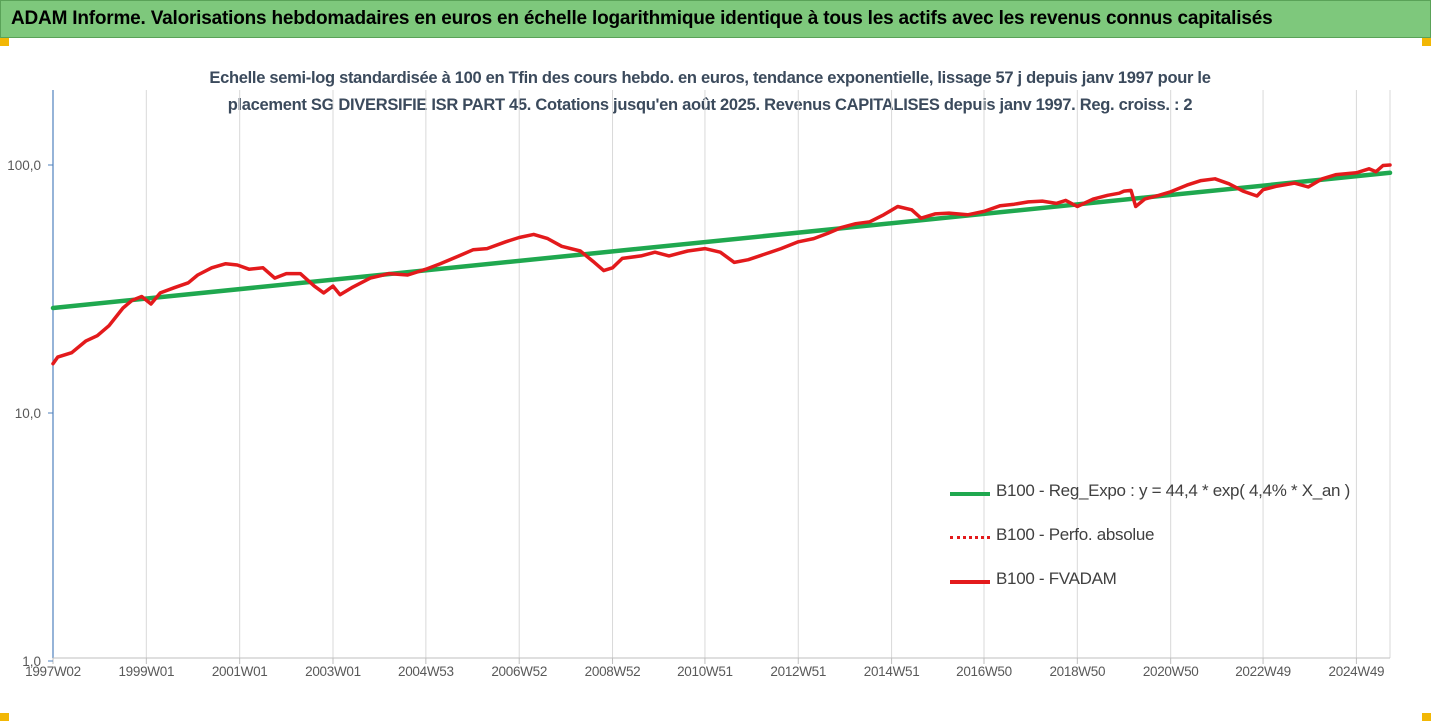 The width and height of the screenshot is (1431, 721). What do you see at coordinates (519, 671) in the screenshot?
I see `x-tick-label: 2006W52` at bounding box center [519, 671].